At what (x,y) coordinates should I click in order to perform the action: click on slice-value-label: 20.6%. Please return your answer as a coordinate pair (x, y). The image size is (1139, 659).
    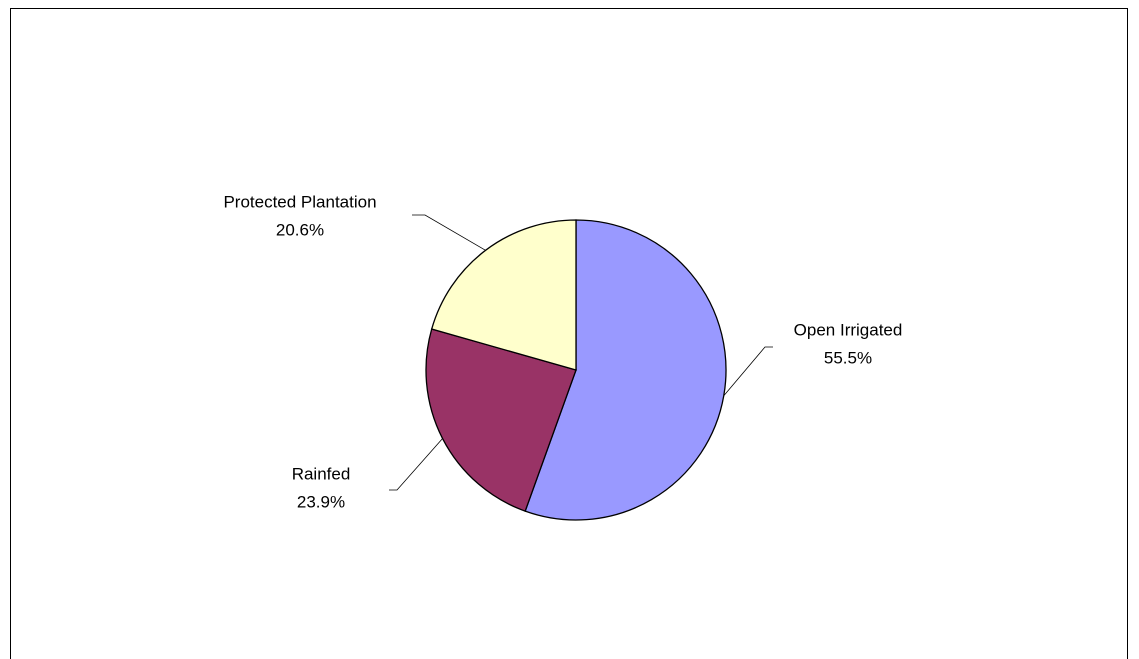
    Looking at the image, I should click on (300, 229).